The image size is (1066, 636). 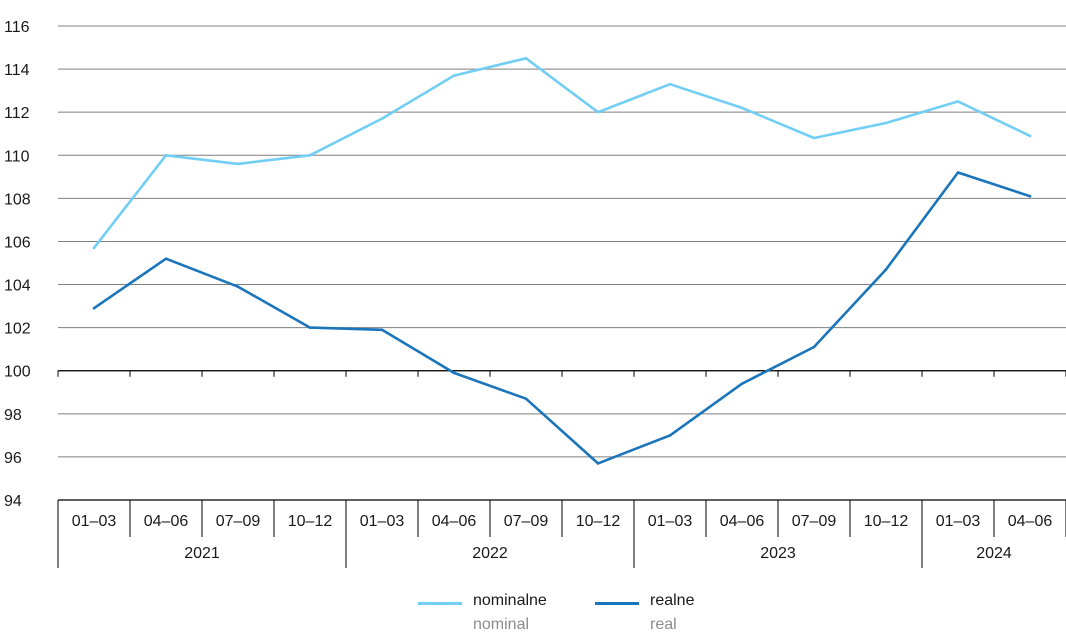 I want to click on y-tick-label: 114, so click(x=17, y=70).